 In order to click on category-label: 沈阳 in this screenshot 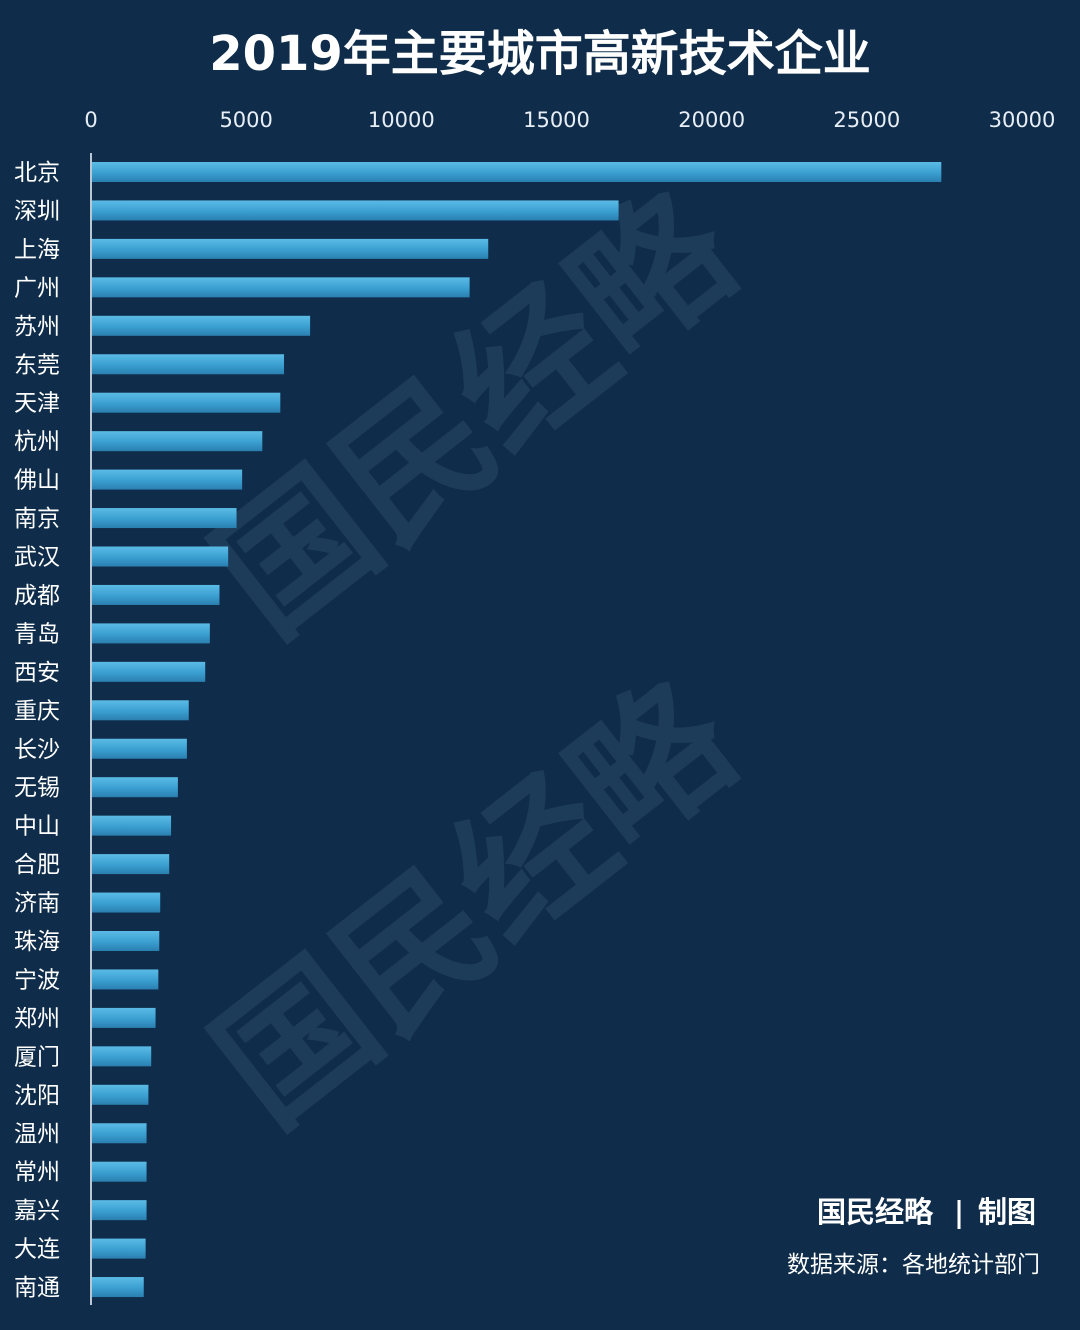, I will do `click(37, 1096)`.